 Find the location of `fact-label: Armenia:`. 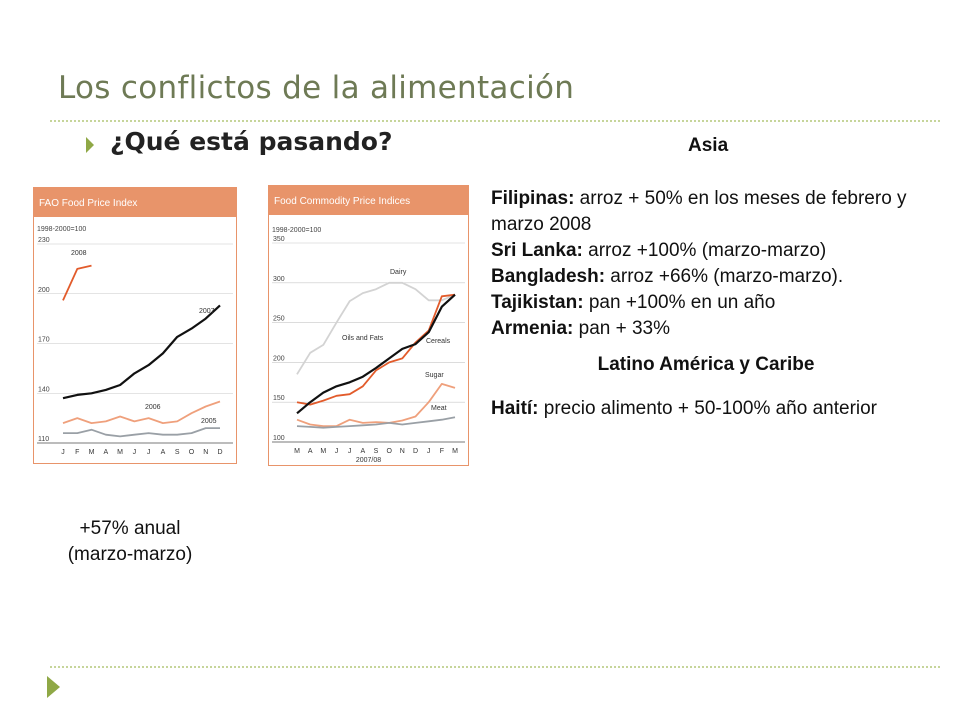

fact-label: Armenia: is located at coordinates (532, 328).